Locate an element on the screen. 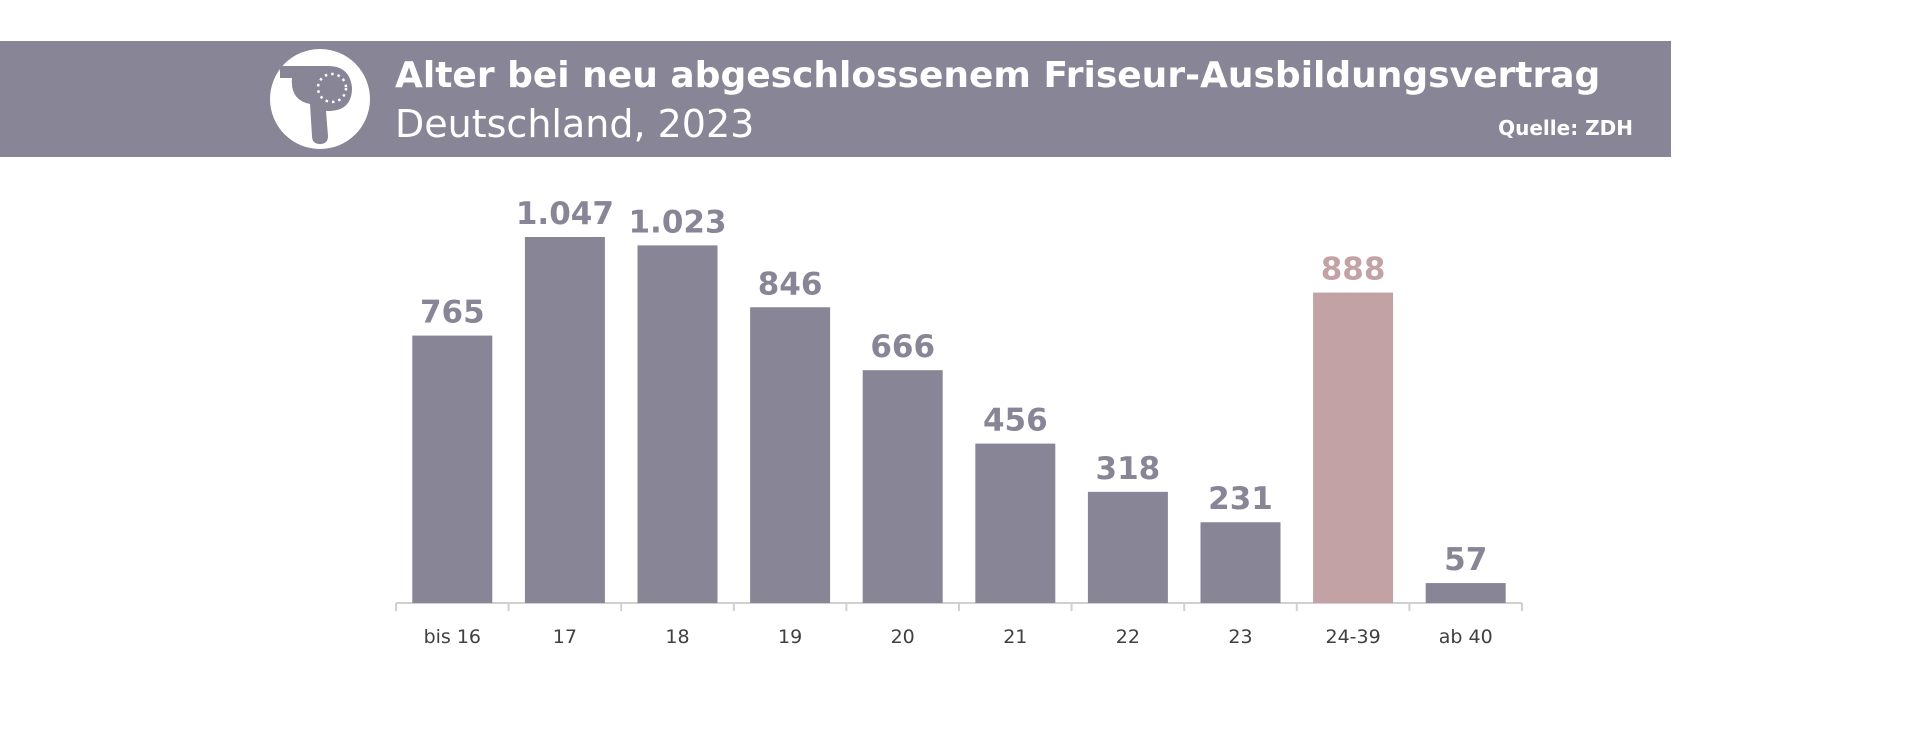 Image resolution: width=1920 pixels, height=733 pixels. data-label: 765 is located at coordinates (452, 313).